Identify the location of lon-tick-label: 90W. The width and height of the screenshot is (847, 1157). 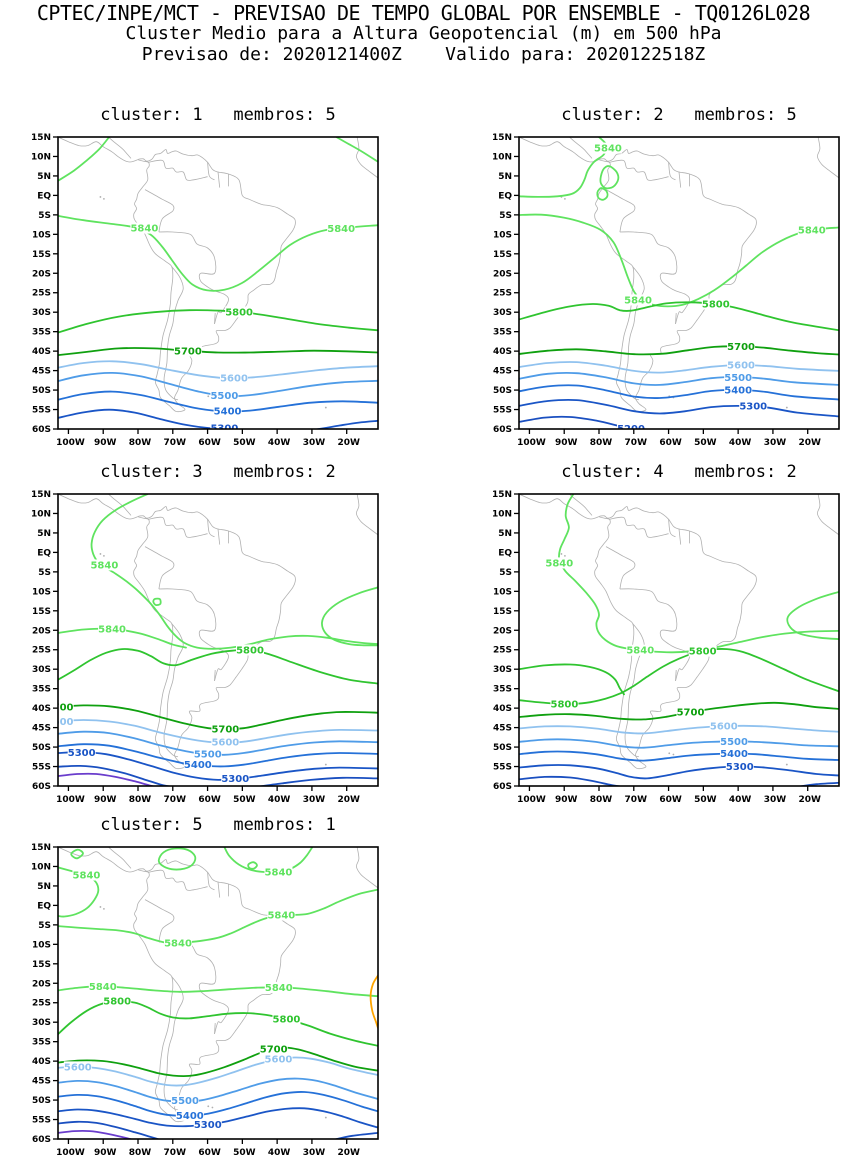
(105, 800).